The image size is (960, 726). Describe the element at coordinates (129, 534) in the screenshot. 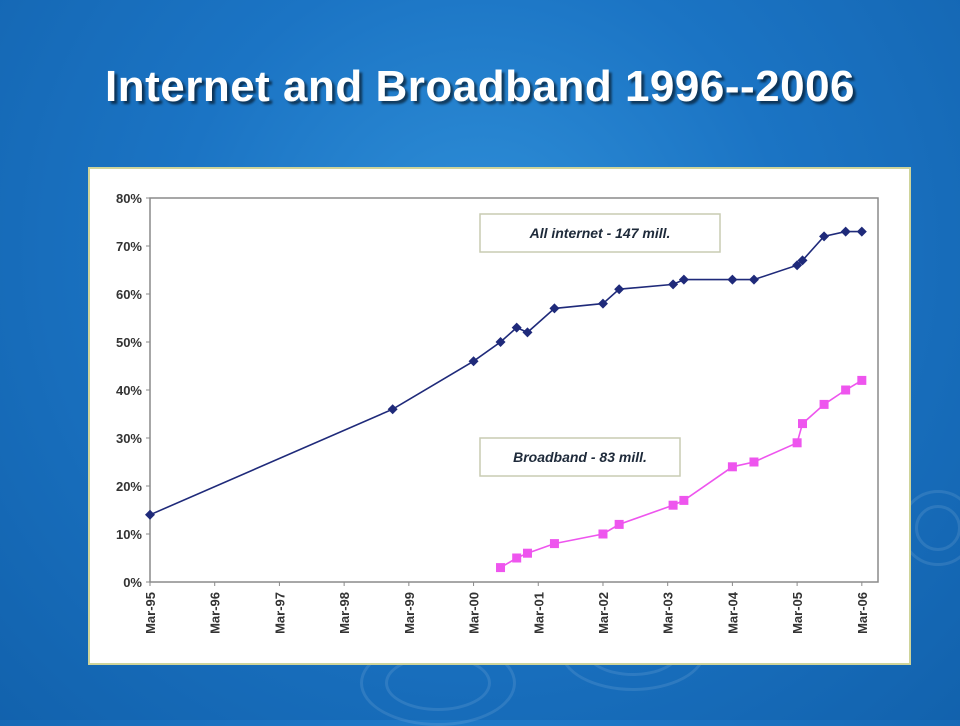

I see `y-tick-label: 10%` at that location.